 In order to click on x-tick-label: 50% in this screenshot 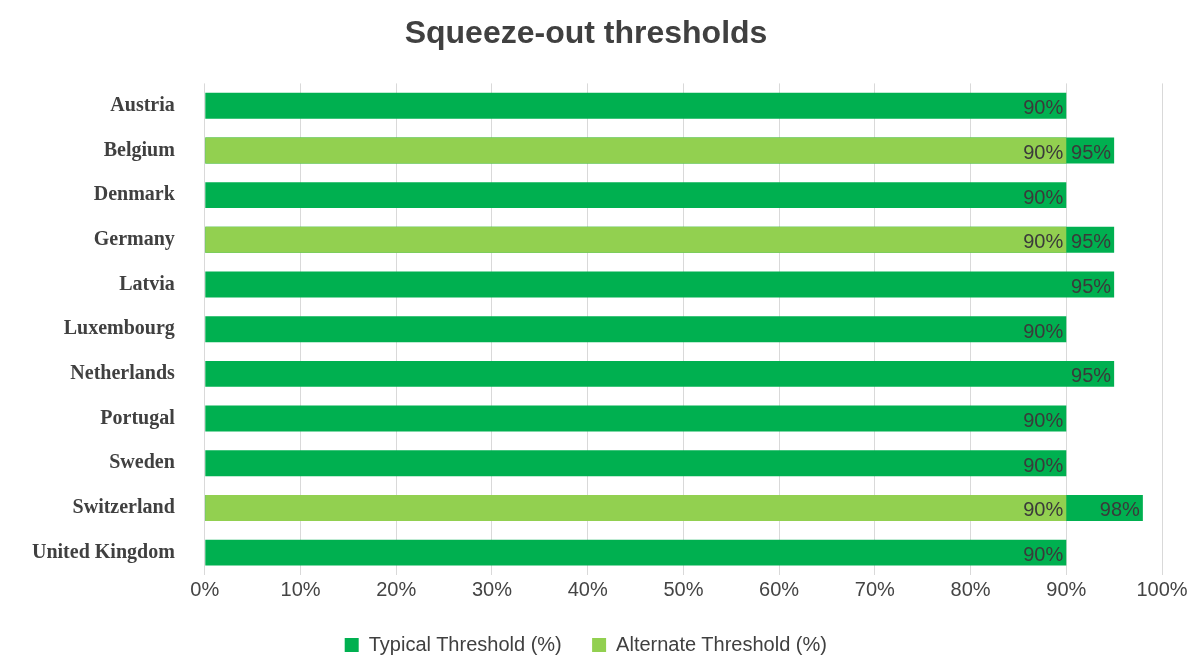, I will do `click(683, 588)`.